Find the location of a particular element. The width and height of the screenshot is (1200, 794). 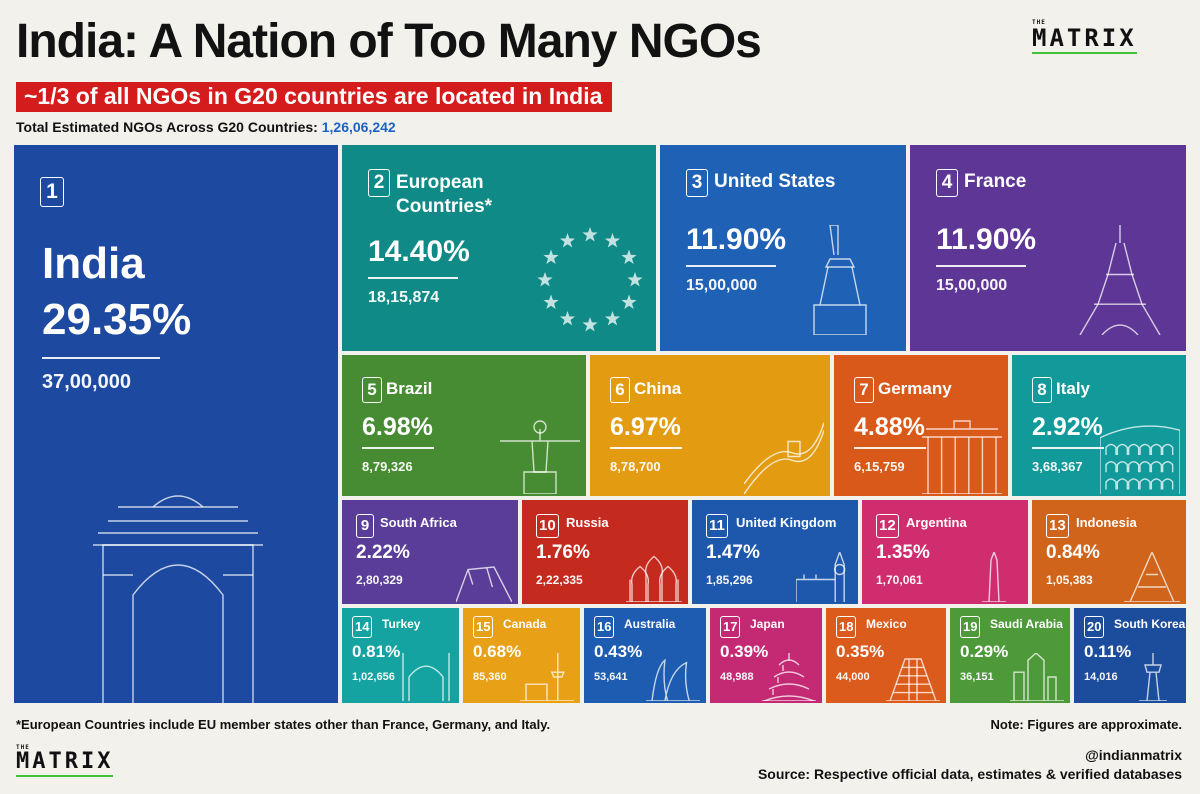

tile-rank: 16 is located at coordinates (604, 627).